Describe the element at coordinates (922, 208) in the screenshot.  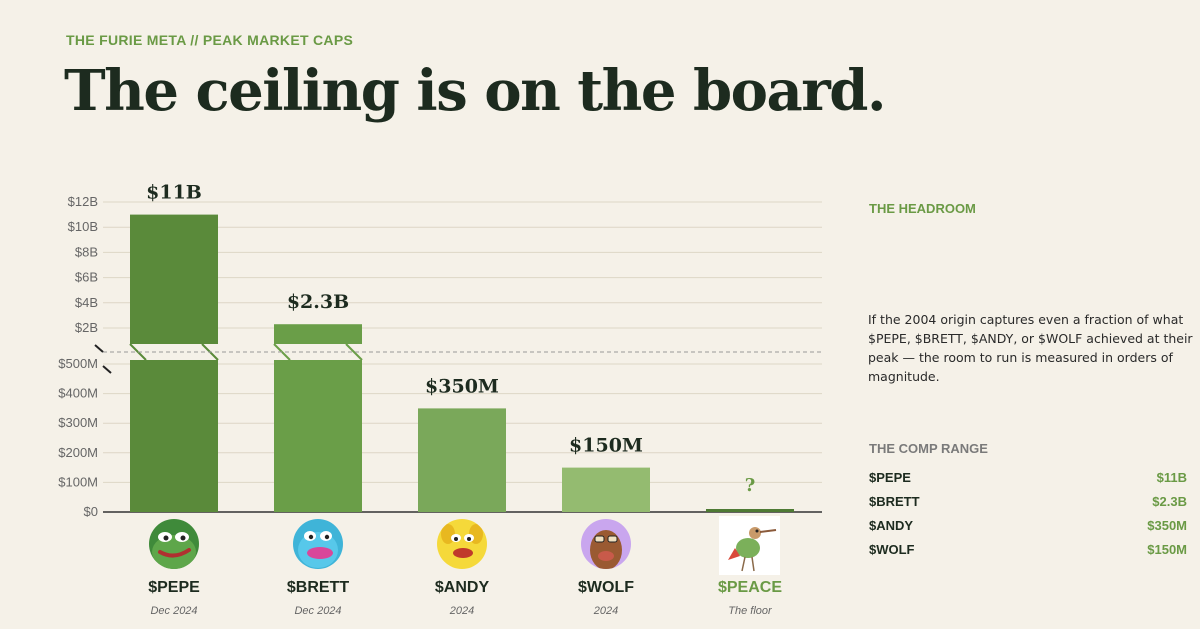
I see `headroom-heading: THE HEADROOM` at that location.